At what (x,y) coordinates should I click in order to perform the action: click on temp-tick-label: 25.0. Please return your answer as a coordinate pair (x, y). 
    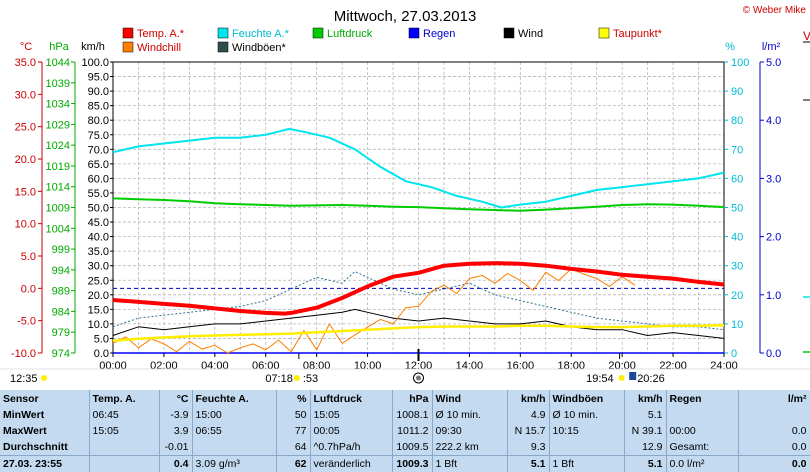
    Looking at the image, I should click on (25, 128).